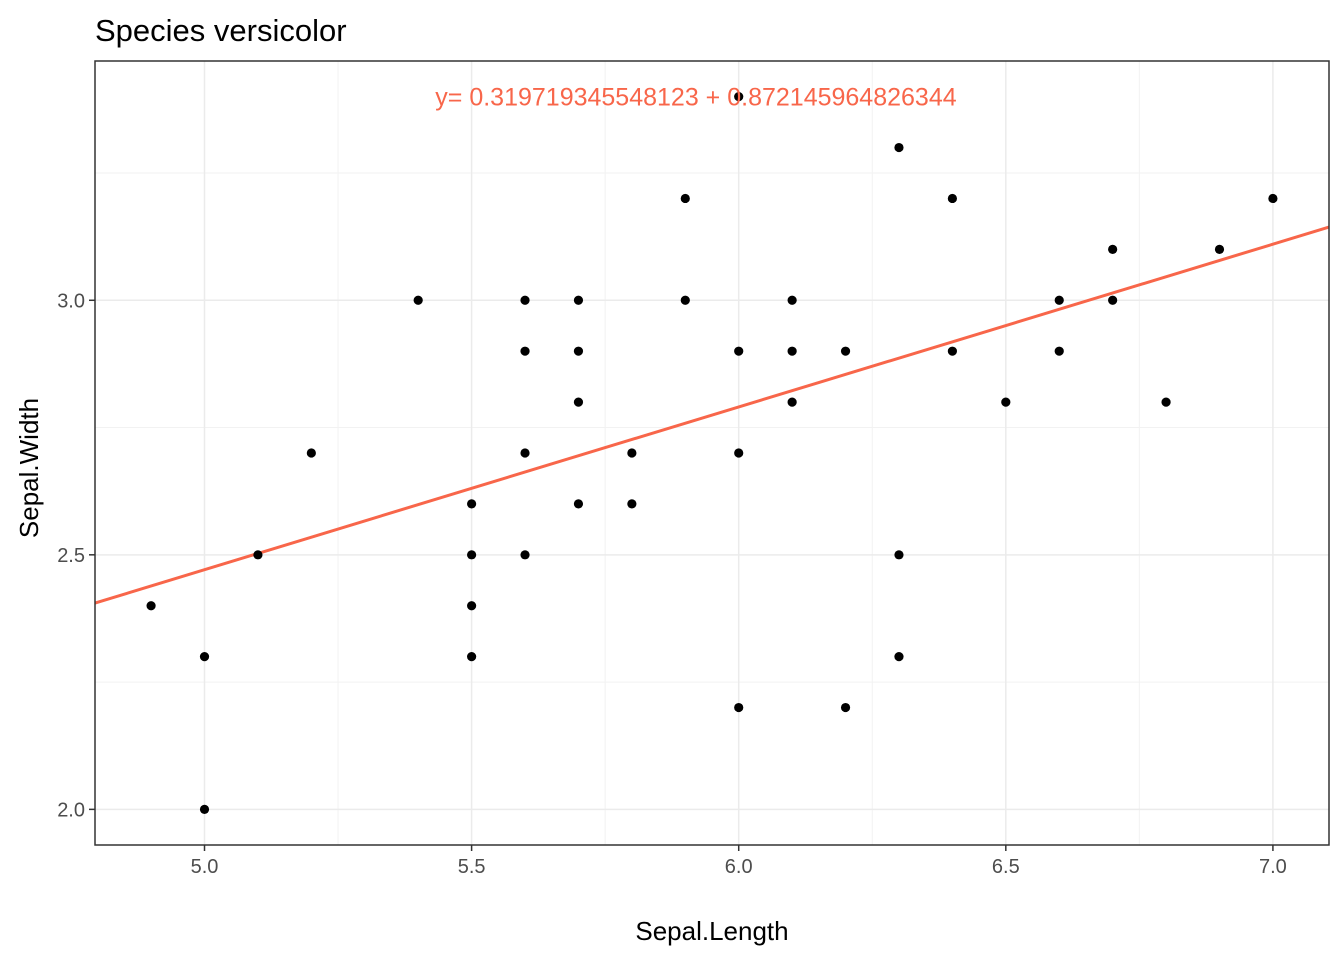  Describe the element at coordinates (711, 931) in the screenshot. I see `x-axis-title: Sepal.Length` at that location.